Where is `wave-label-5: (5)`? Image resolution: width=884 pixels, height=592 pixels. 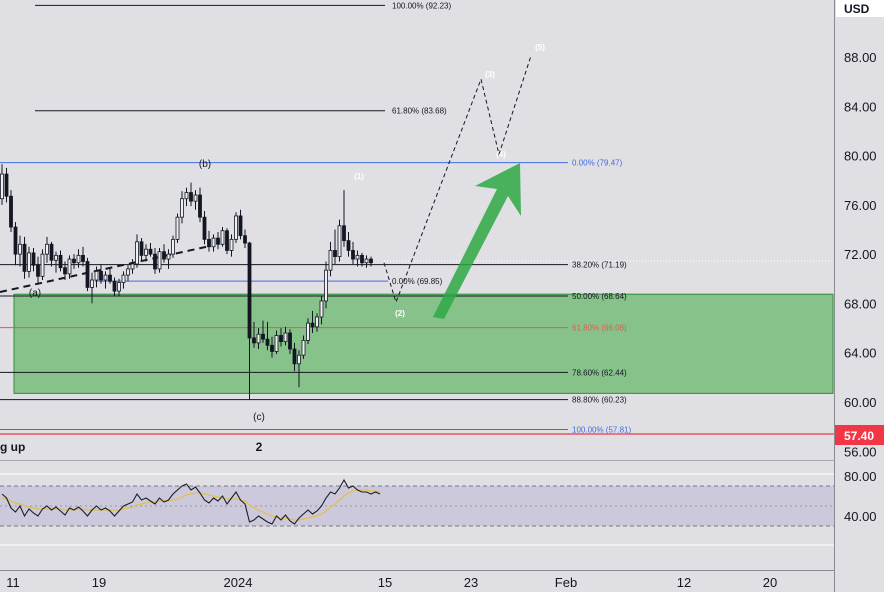
wave-label-5: (5) is located at coordinates (540, 47).